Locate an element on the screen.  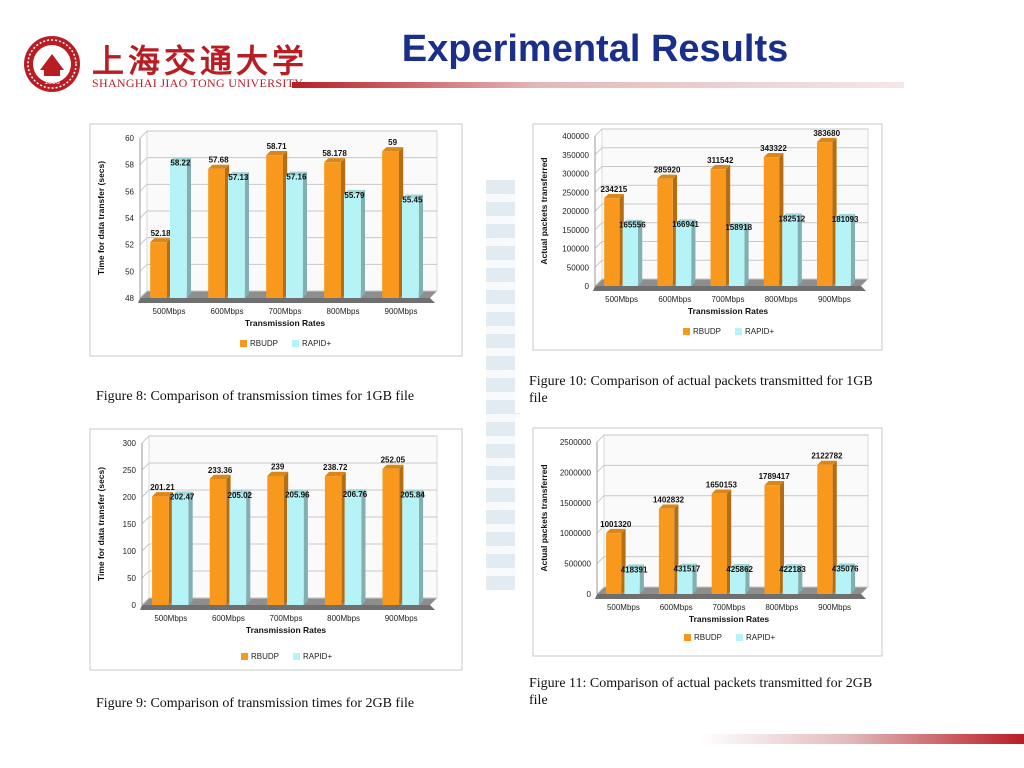
data-label: 202.47 is located at coordinates (182, 496).